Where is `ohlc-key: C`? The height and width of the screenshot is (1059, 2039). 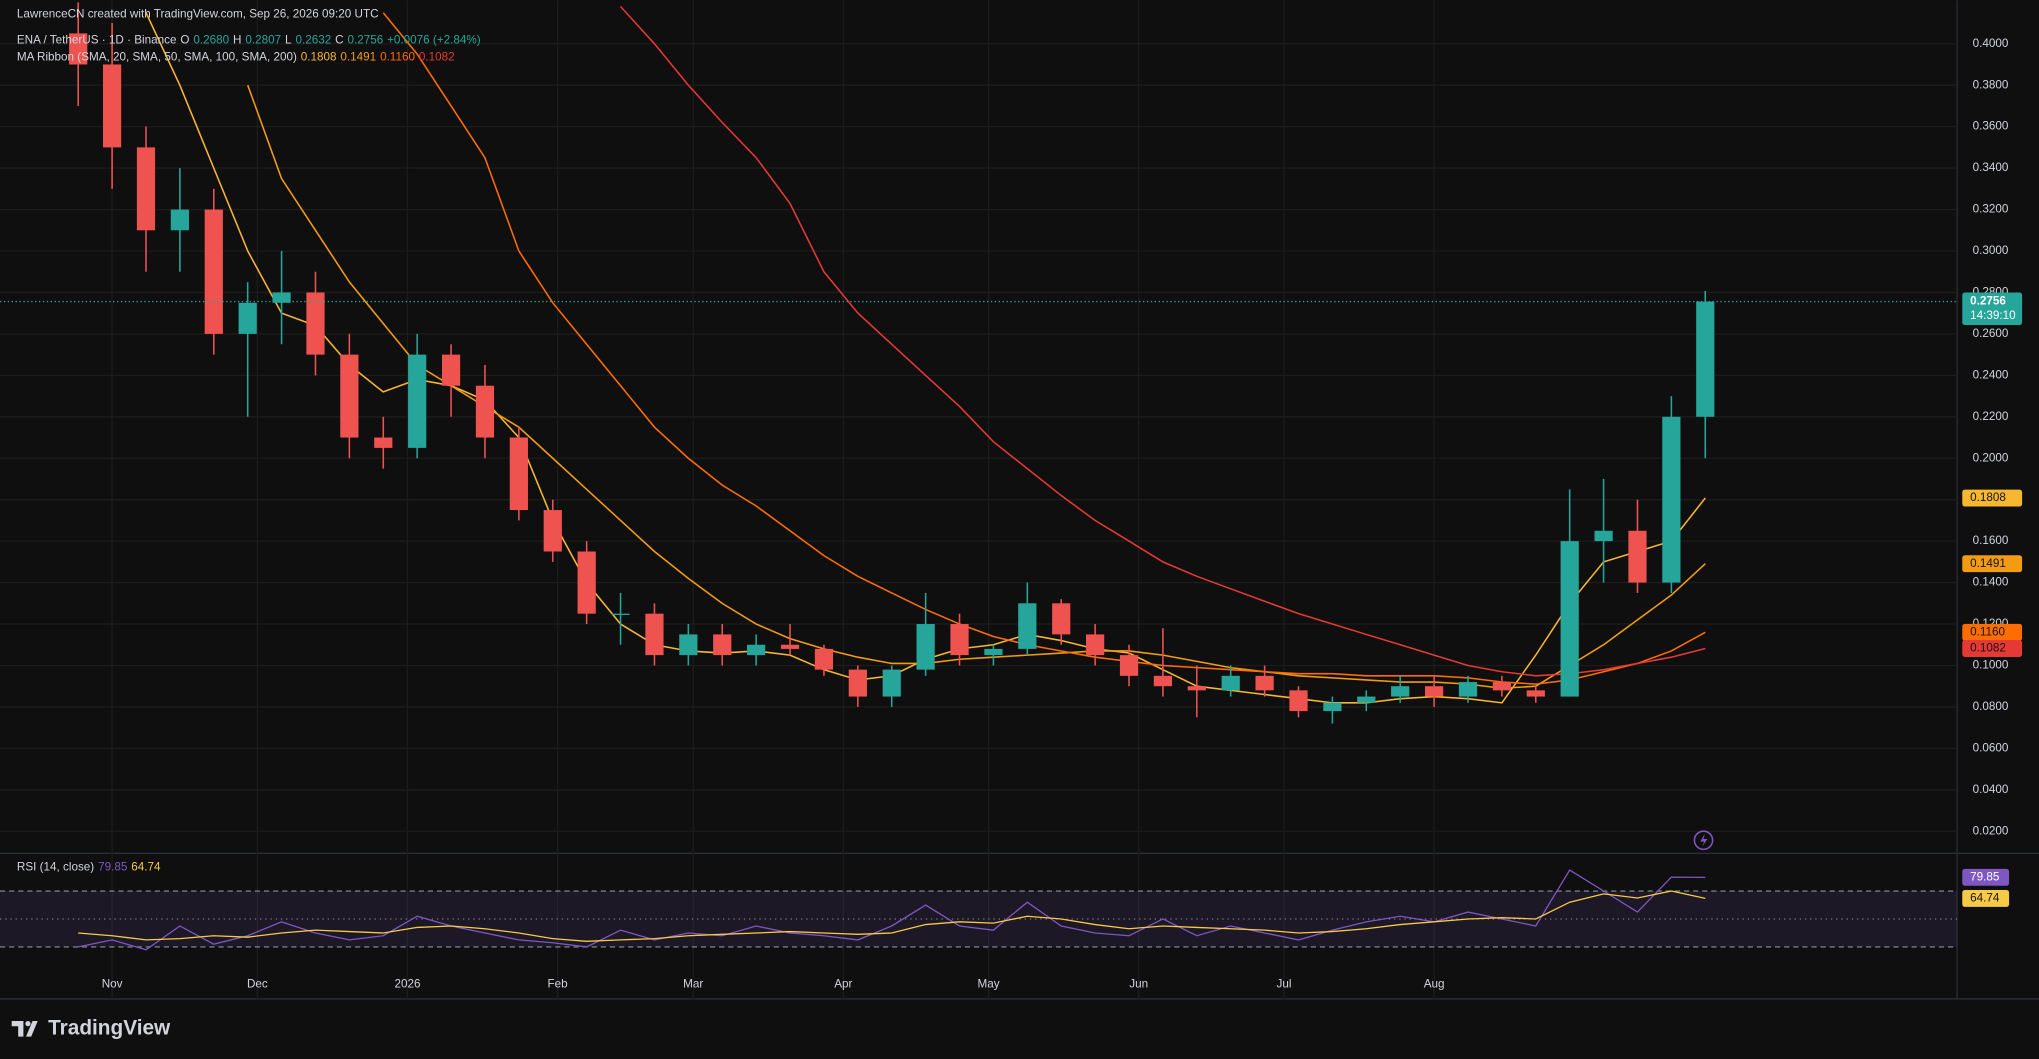
ohlc-key: C is located at coordinates (339, 40).